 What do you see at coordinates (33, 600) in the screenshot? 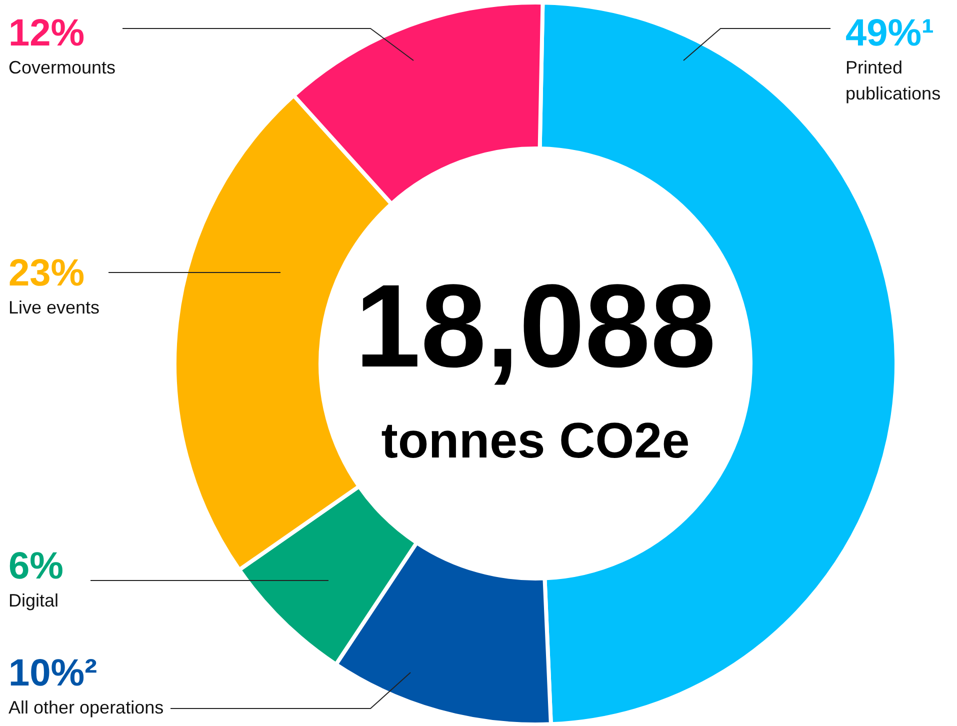
I see `slice-label: Digital` at bounding box center [33, 600].